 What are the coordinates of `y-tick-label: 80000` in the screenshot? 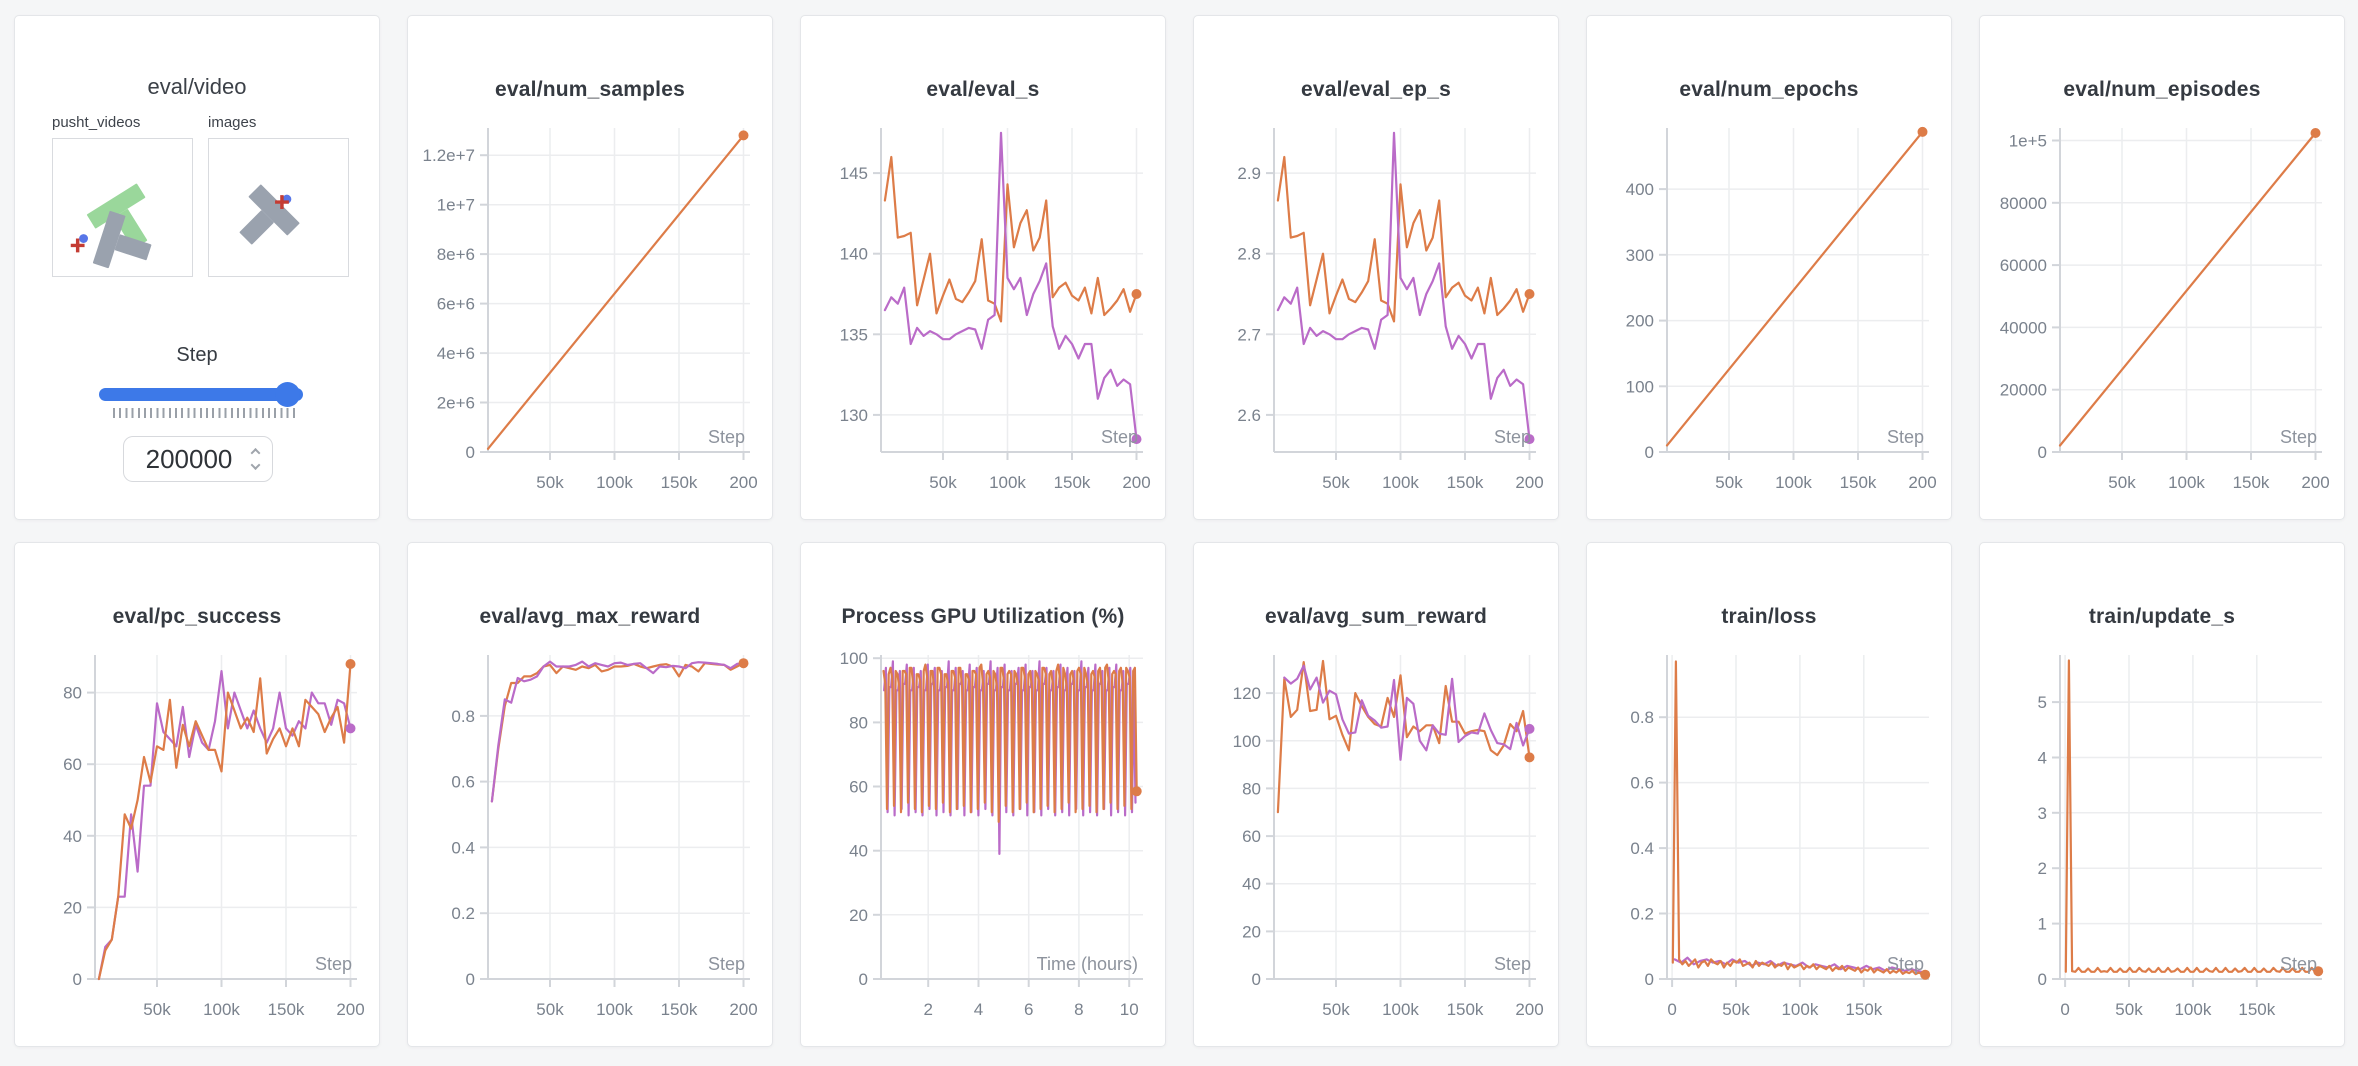 It's located at (2023, 203).